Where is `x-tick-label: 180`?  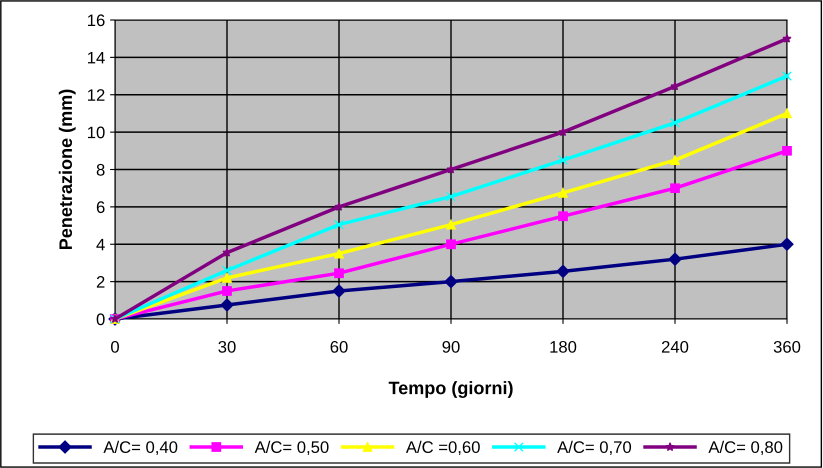
x-tick-label: 180 is located at coordinates (563, 346).